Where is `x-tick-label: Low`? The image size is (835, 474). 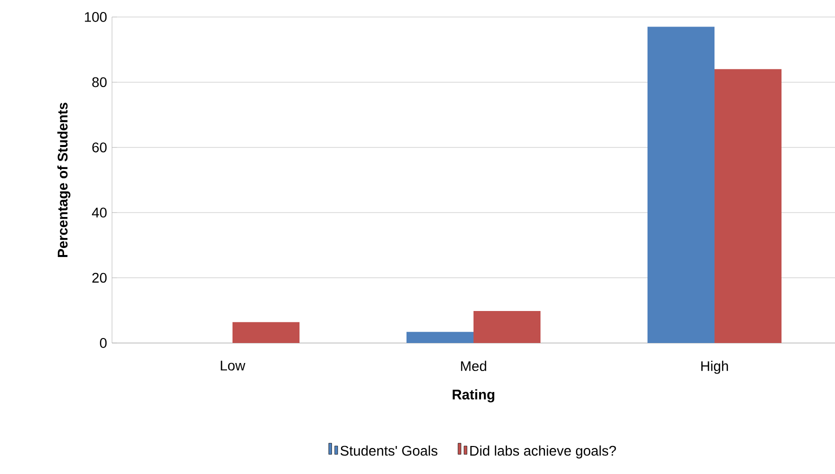
x-tick-label: Low is located at coordinates (233, 365).